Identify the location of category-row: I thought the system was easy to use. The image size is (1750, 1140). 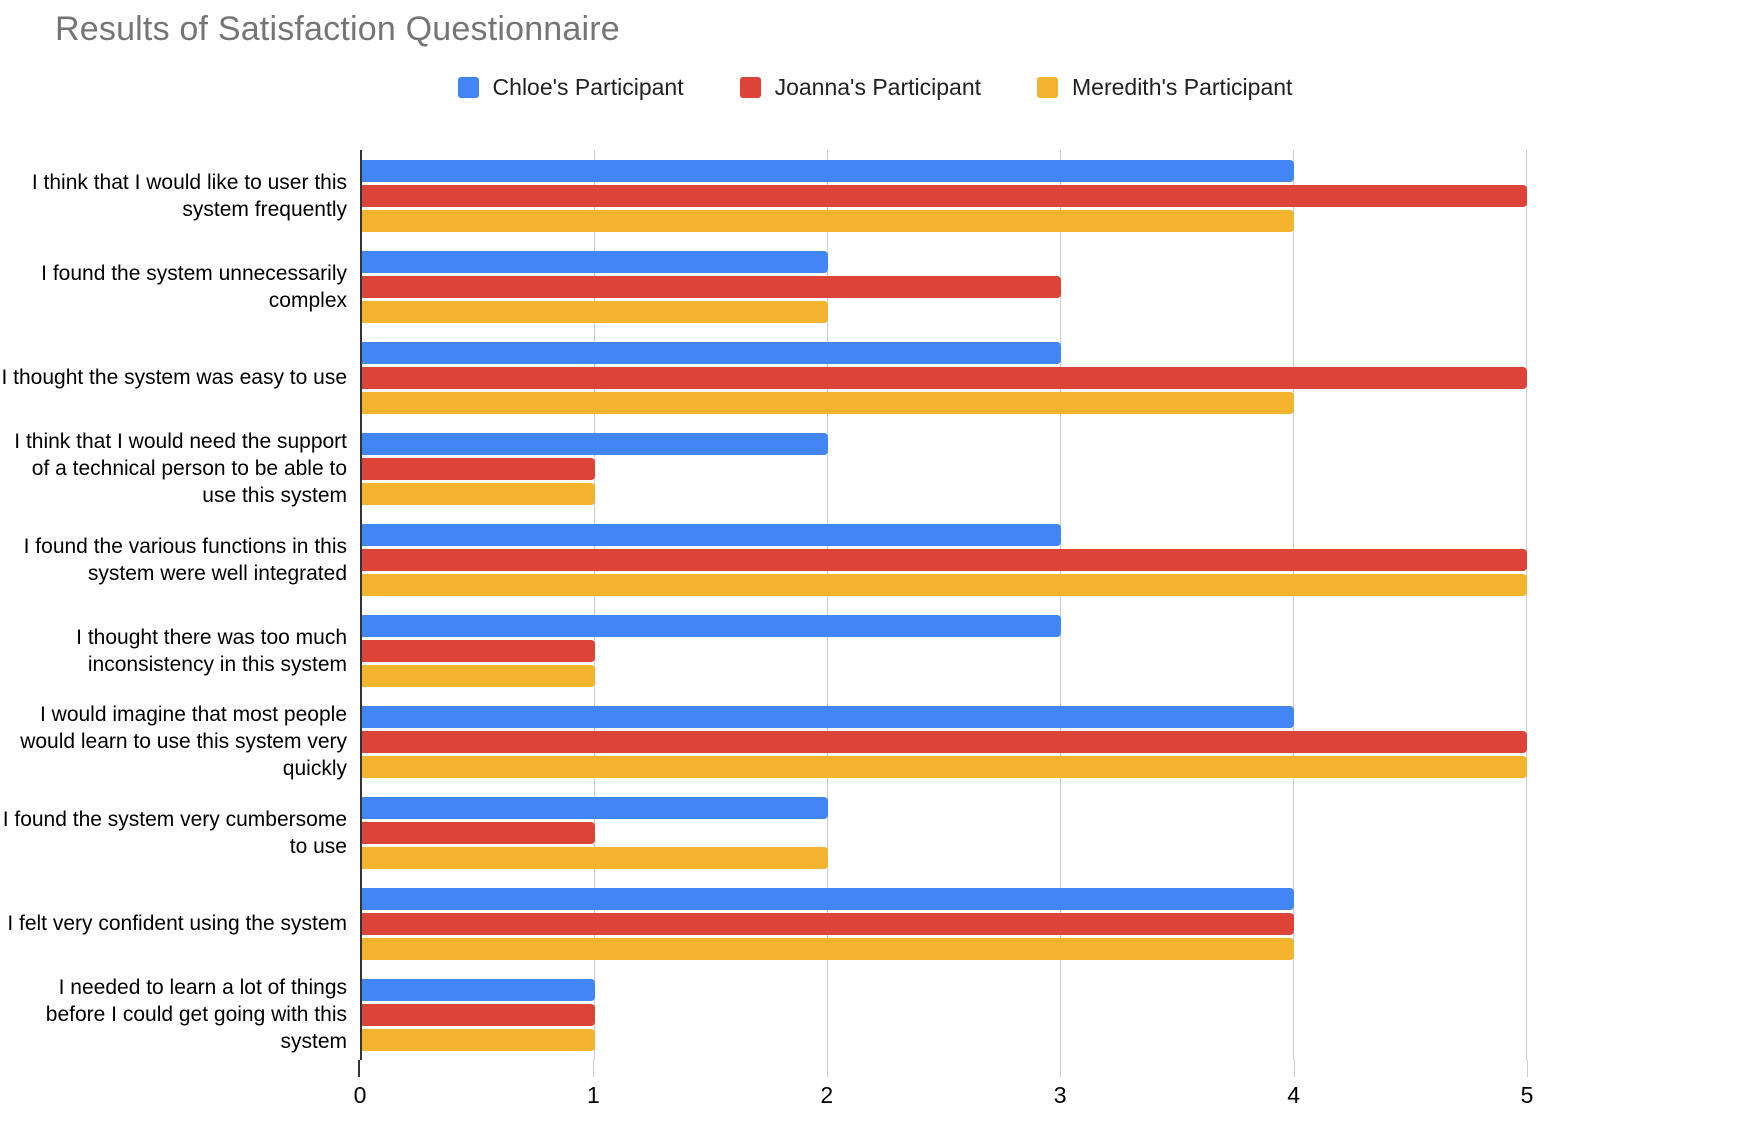
(763, 377).